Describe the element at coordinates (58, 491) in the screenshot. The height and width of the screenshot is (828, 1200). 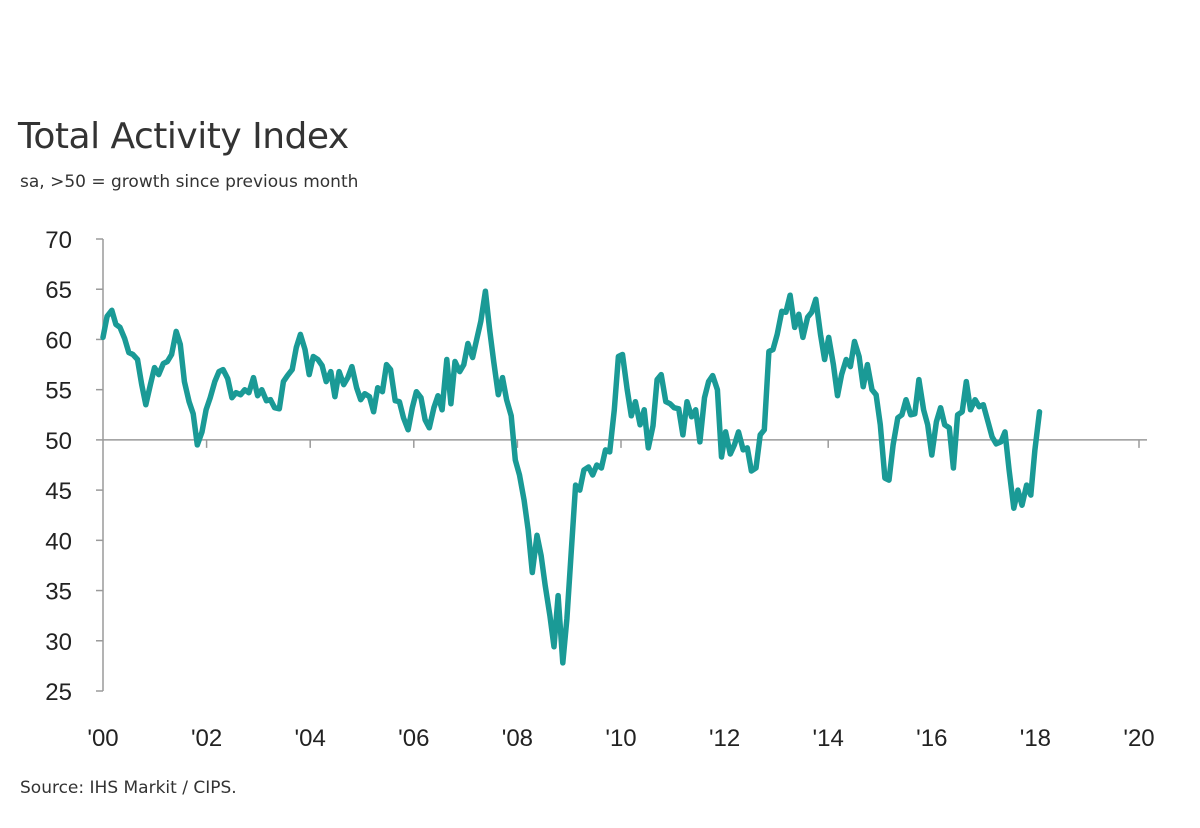
I see `y-tick-label: 45` at that location.